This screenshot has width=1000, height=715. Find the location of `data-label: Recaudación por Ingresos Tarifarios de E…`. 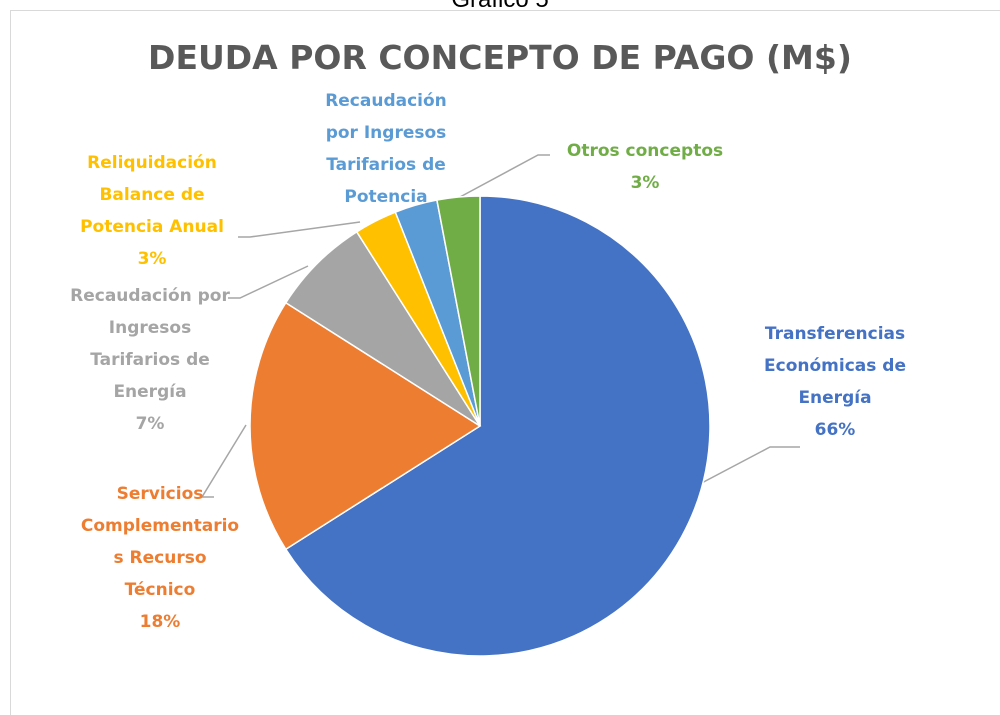

data-label: Recaudación por Ingresos Tarifarios de E… is located at coordinates (150, 360).